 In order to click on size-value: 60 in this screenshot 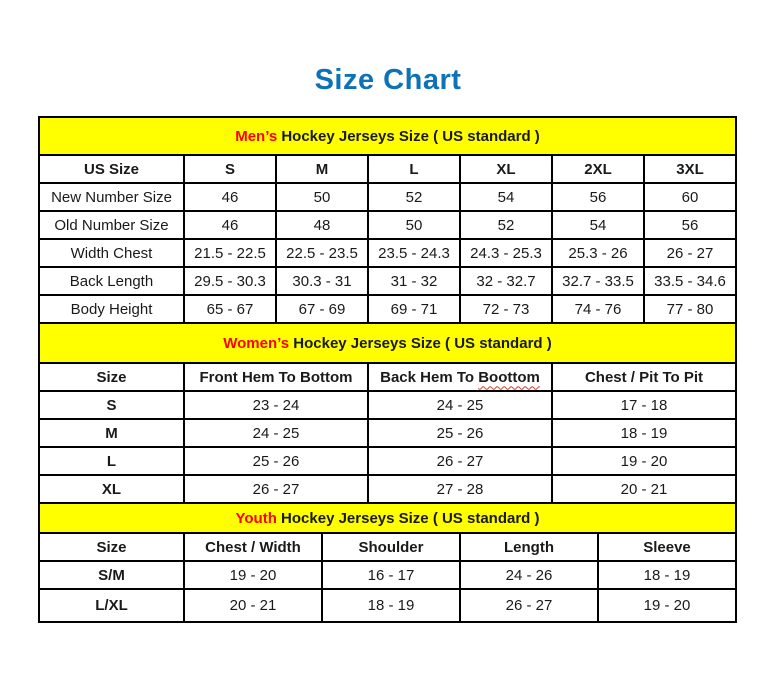, I will do `click(690, 197)`.